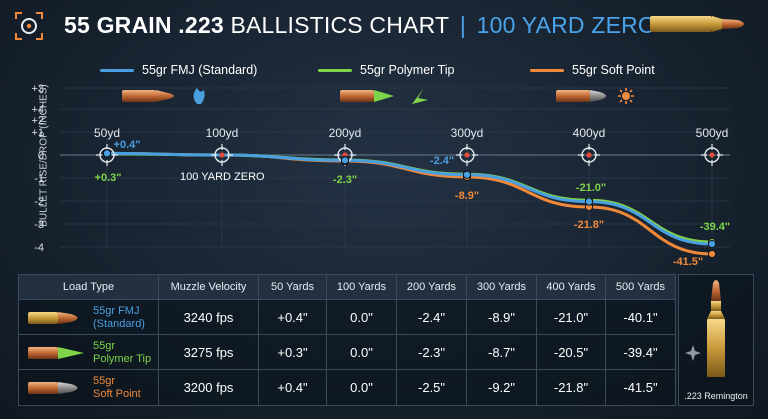  I want to click on data-label: +0.4", so click(127, 145).